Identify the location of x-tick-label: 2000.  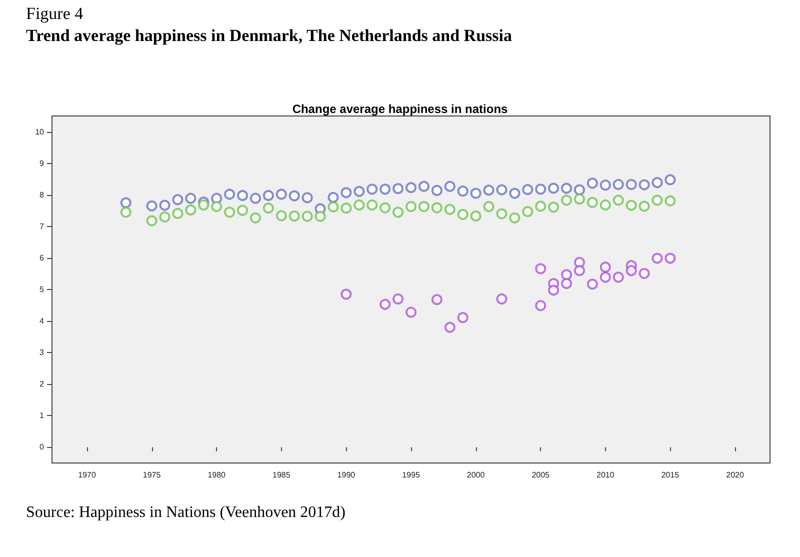
(476, 475).